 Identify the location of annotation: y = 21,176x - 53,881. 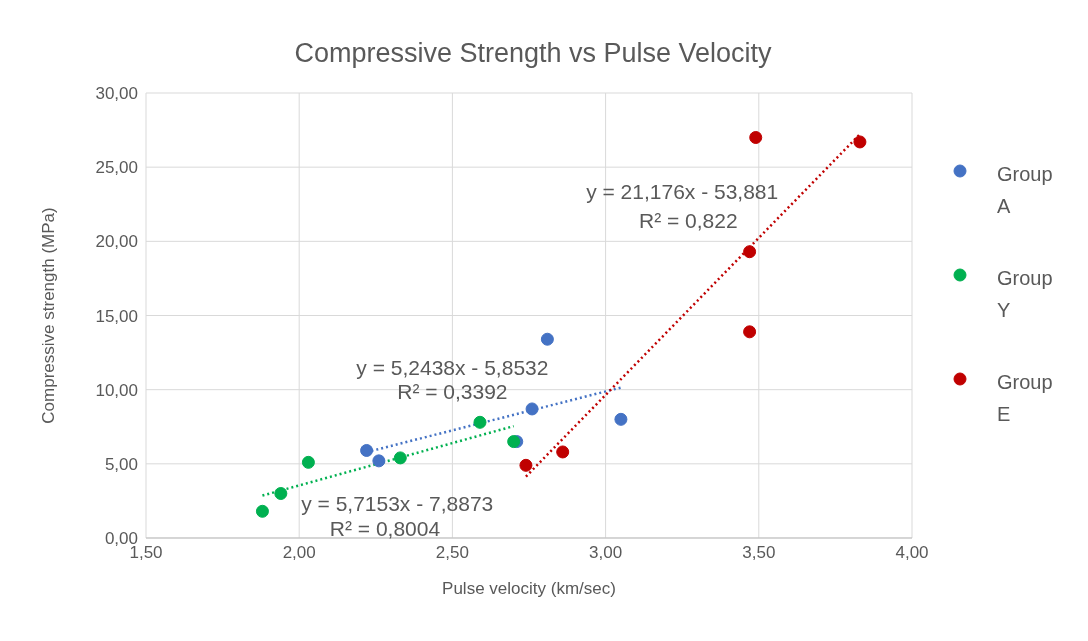
(682, 192).